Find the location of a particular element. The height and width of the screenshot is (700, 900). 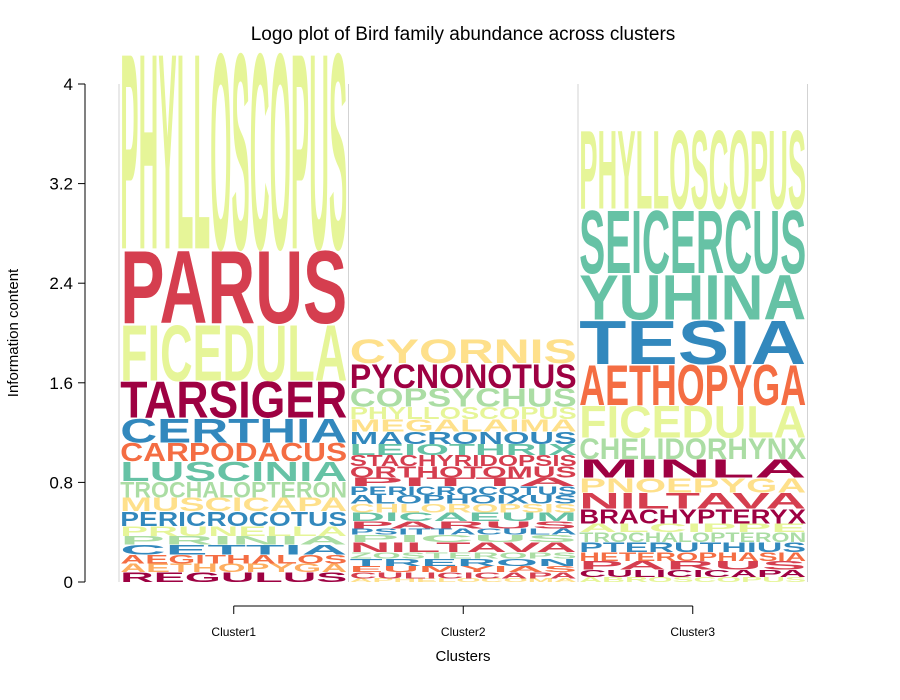

x-axis: Cluster1 Cluster2 Cluster3 is located at coordinates (463, 622).